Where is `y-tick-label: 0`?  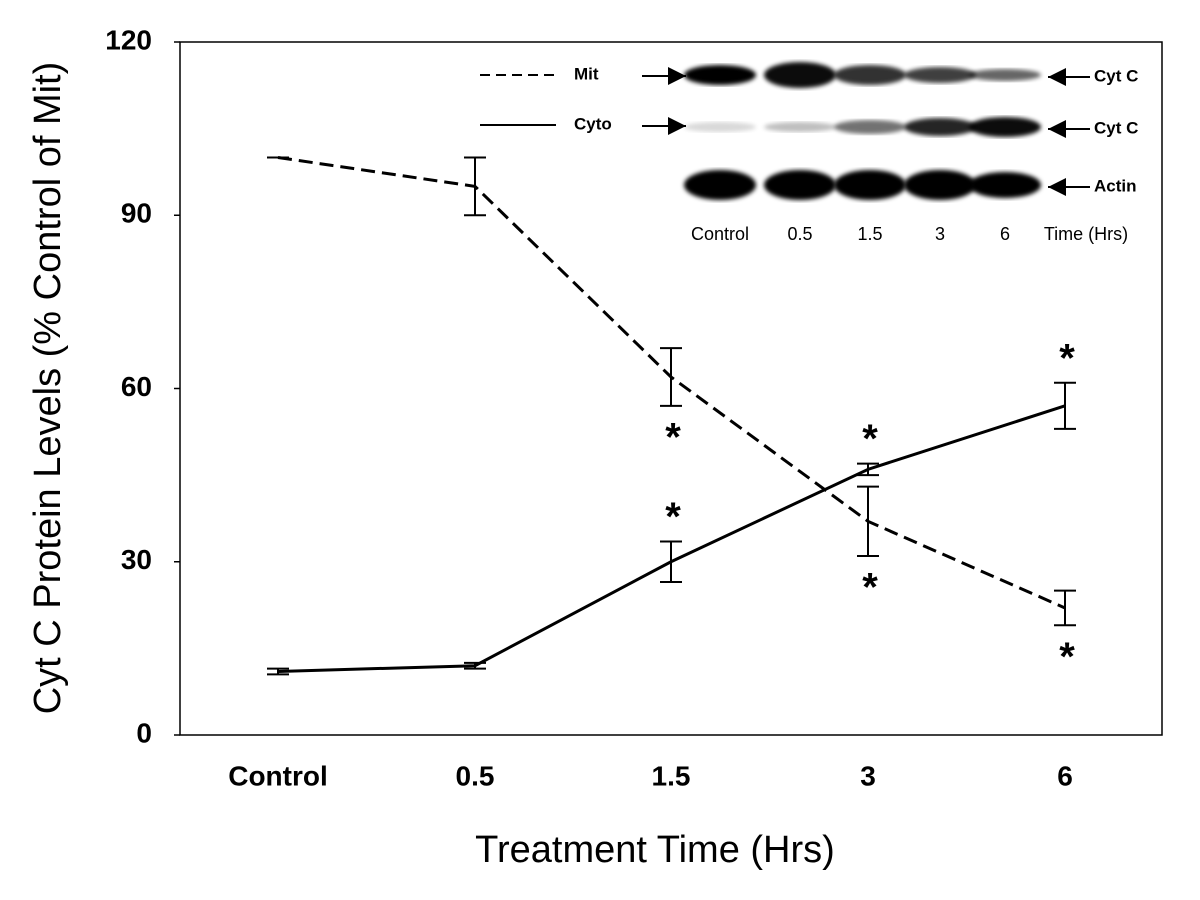
y-tick-label: 0 is located at coordinates (144, 732).